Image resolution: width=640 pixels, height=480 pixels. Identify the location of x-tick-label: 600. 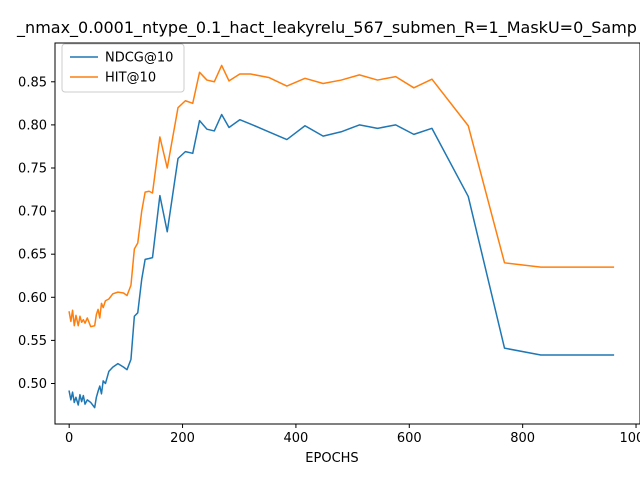
(409, 438).